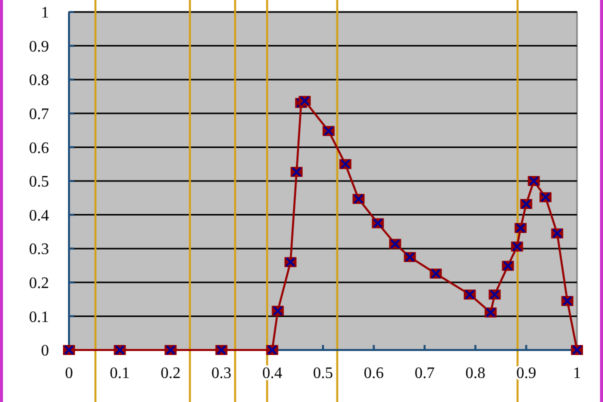 This screenshot has height=402, width=603. Describe the element at coordinates (45, 13) in the screenshot. I see `y-tick-label: 1` at that location.